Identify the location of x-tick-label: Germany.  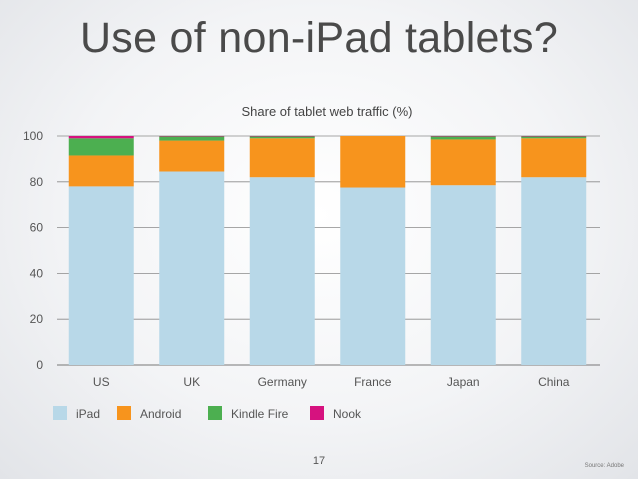
(282, 382).